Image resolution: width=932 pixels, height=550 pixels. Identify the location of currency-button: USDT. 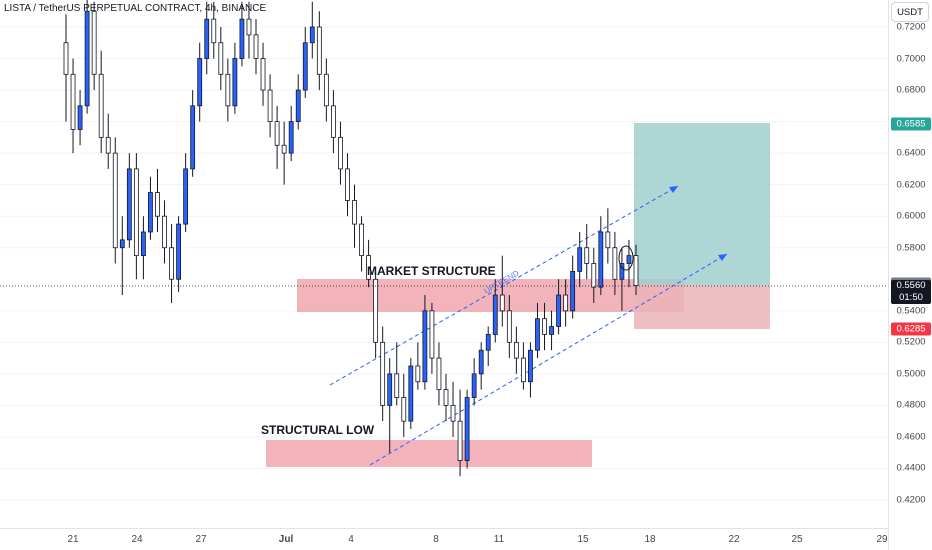
(910, 12).